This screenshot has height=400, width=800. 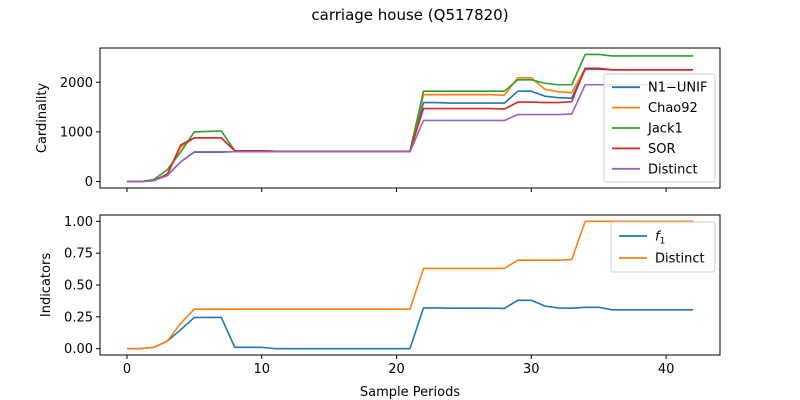 I want to click on y-tick-label: 0, so click(x=89, y=182).